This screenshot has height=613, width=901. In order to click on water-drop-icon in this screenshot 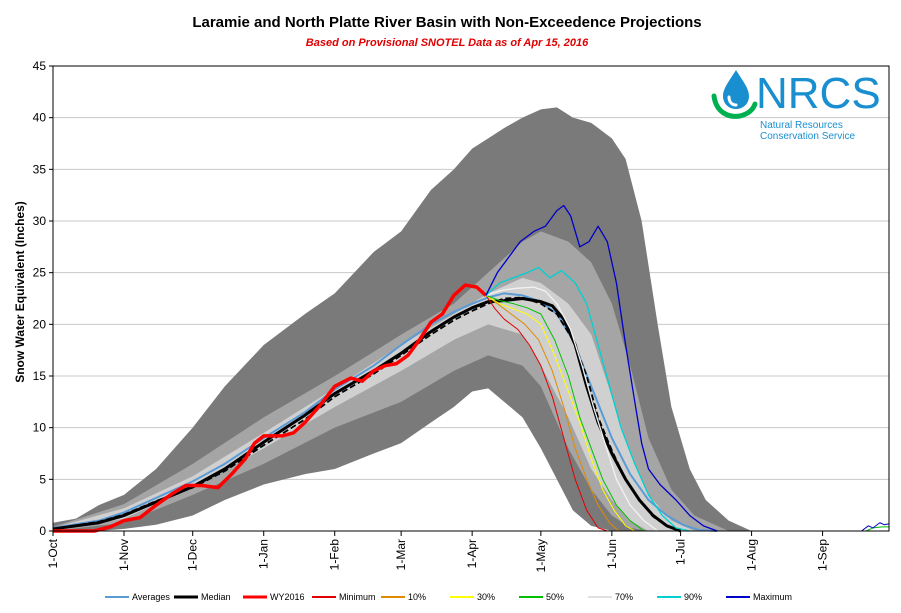, I will do `click(736, 89)`.